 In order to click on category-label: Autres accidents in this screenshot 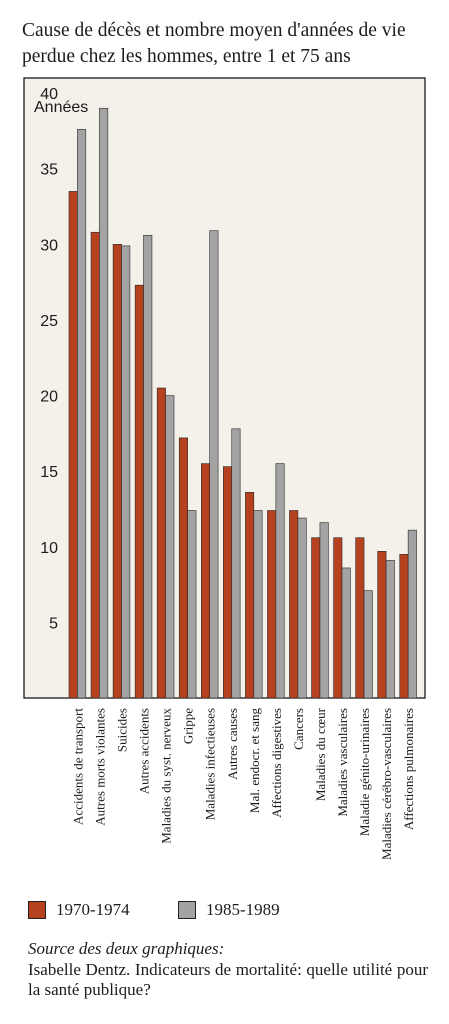, I will do `click(144, 751)`.